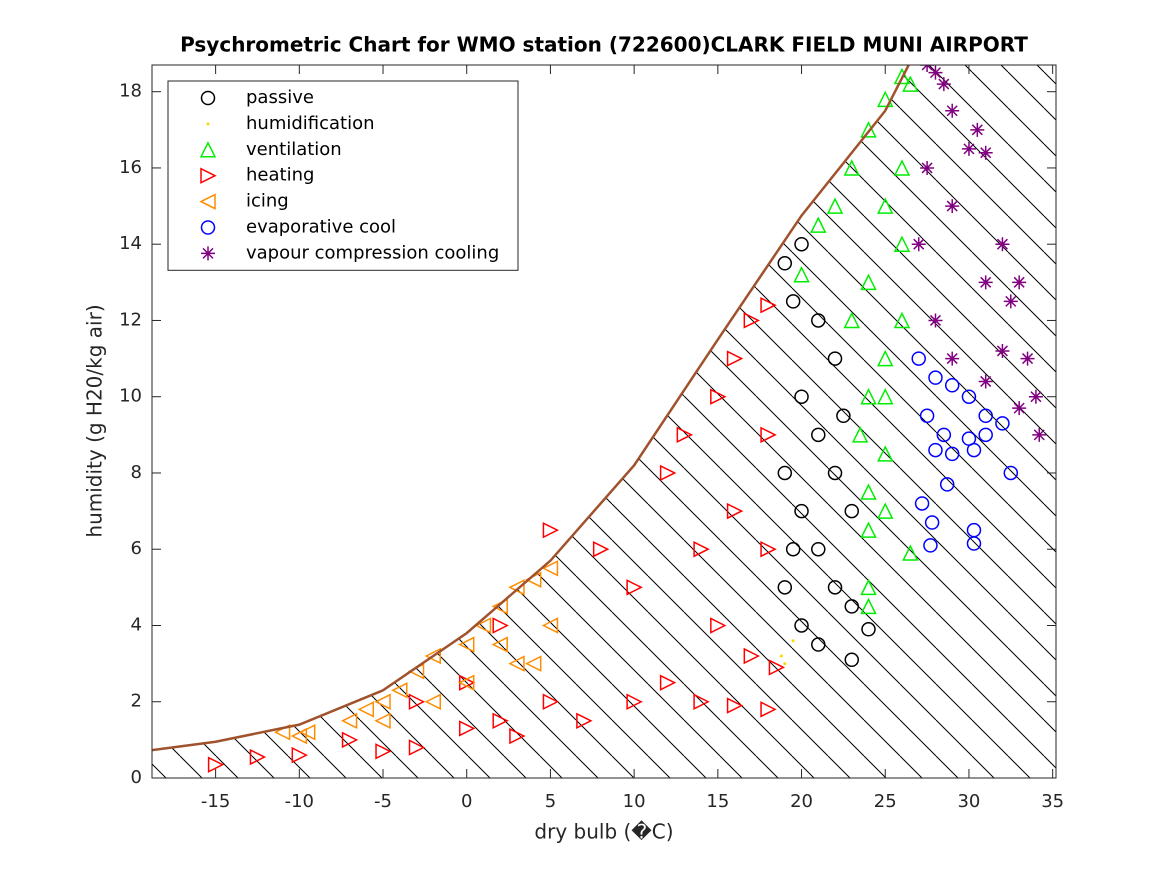 This screenshot has width=1167, height=879. I want to click on y-tick-label: 0, so click(136, 777).